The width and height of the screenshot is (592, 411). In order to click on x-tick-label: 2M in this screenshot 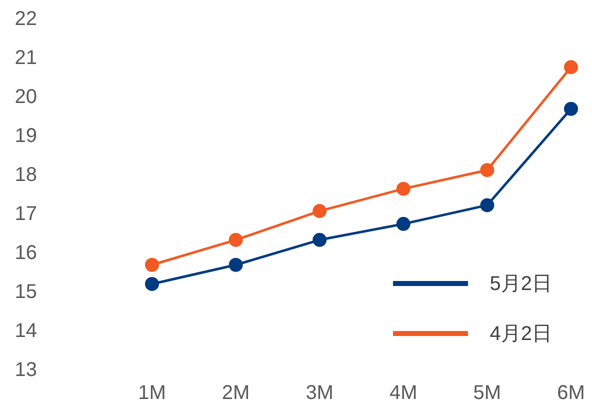, I will do `click(236, 393)`.